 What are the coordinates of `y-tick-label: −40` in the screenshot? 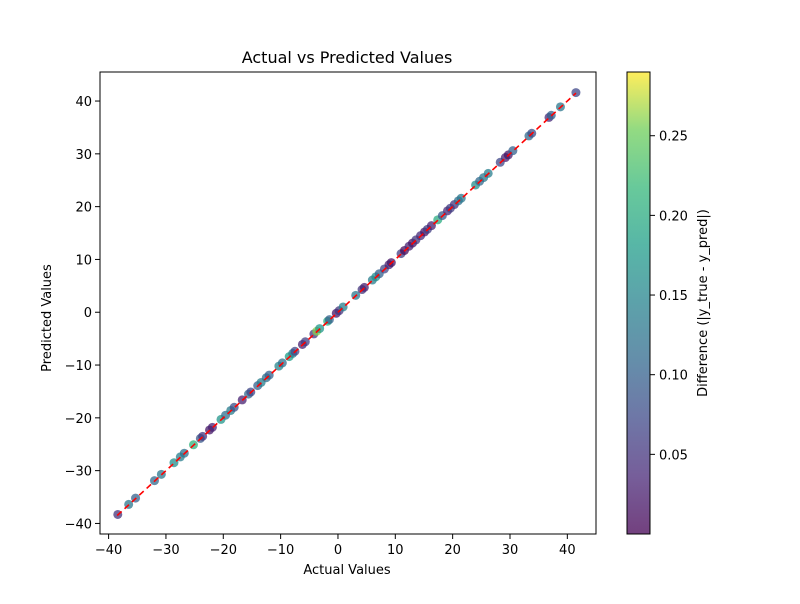 It's located at (78, 524).